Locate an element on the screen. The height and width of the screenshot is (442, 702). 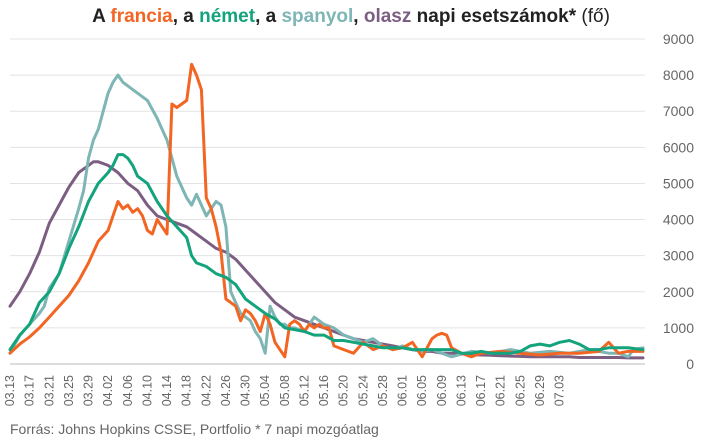
x-tick-label: 06.05 is located at coordinates (422, 390).